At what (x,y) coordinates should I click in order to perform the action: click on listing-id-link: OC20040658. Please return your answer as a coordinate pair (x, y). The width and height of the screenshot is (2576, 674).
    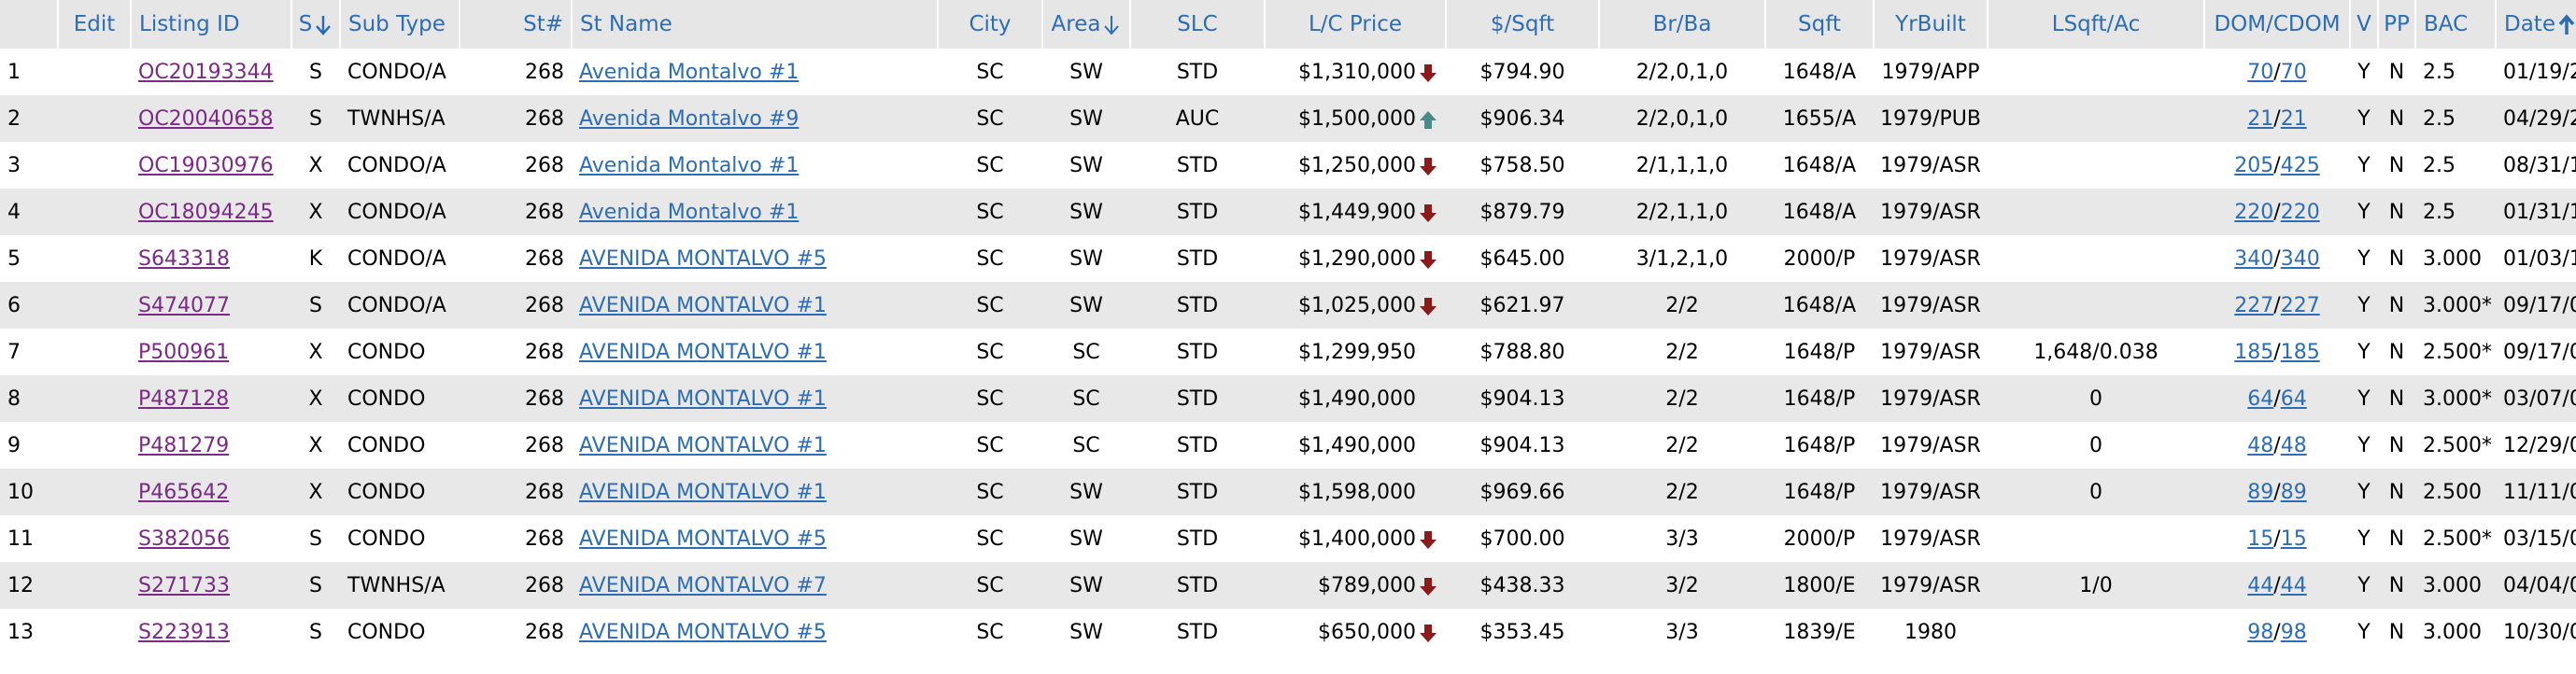
    Looking at the image, I should click on (206, 118).